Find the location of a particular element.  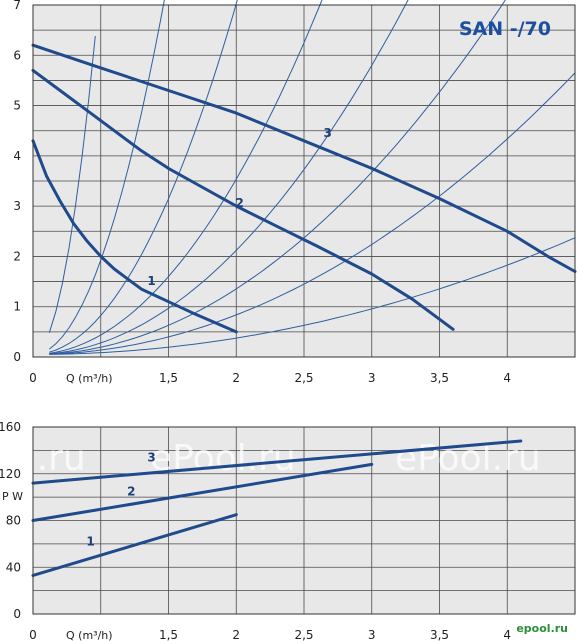

y-tick-label: 6 is located at coordinates (17, 55).